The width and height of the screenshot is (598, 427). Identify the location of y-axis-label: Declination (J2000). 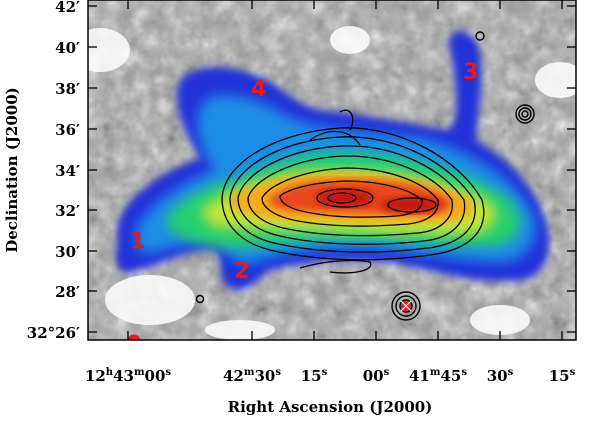
(12, 170).